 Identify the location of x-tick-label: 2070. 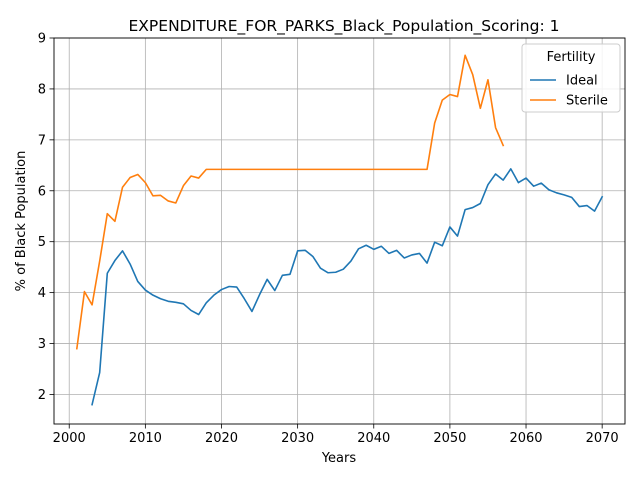
(602, 438).